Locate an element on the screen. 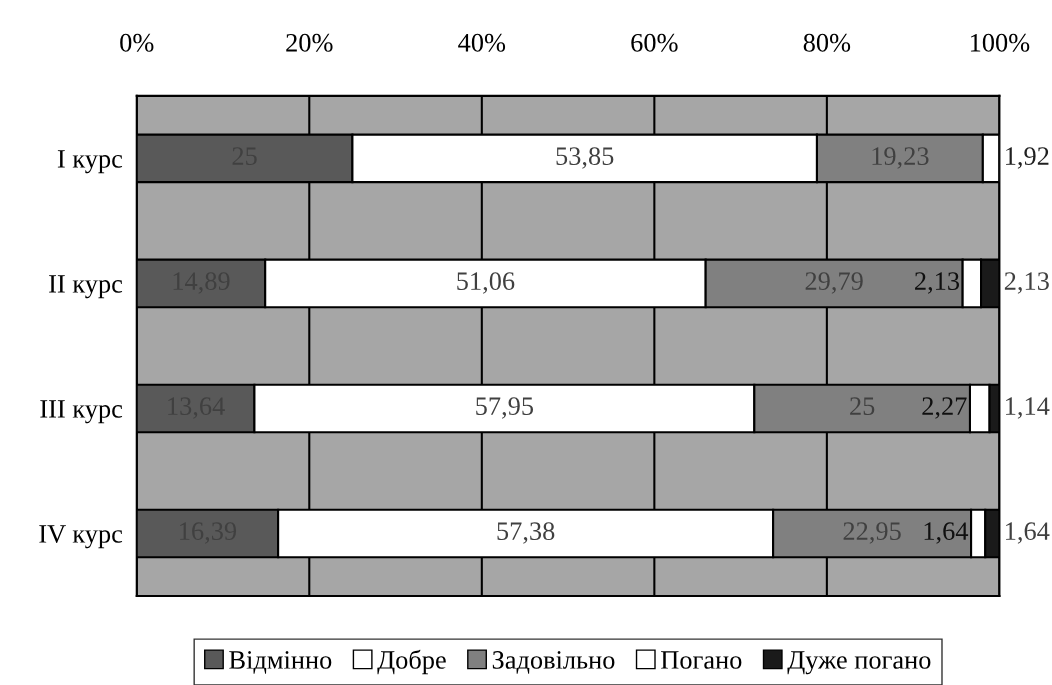 Image resolution: width=1052 pixels, height=685 pixels. data-label: 22,95 is located at coordinates (872, 533).